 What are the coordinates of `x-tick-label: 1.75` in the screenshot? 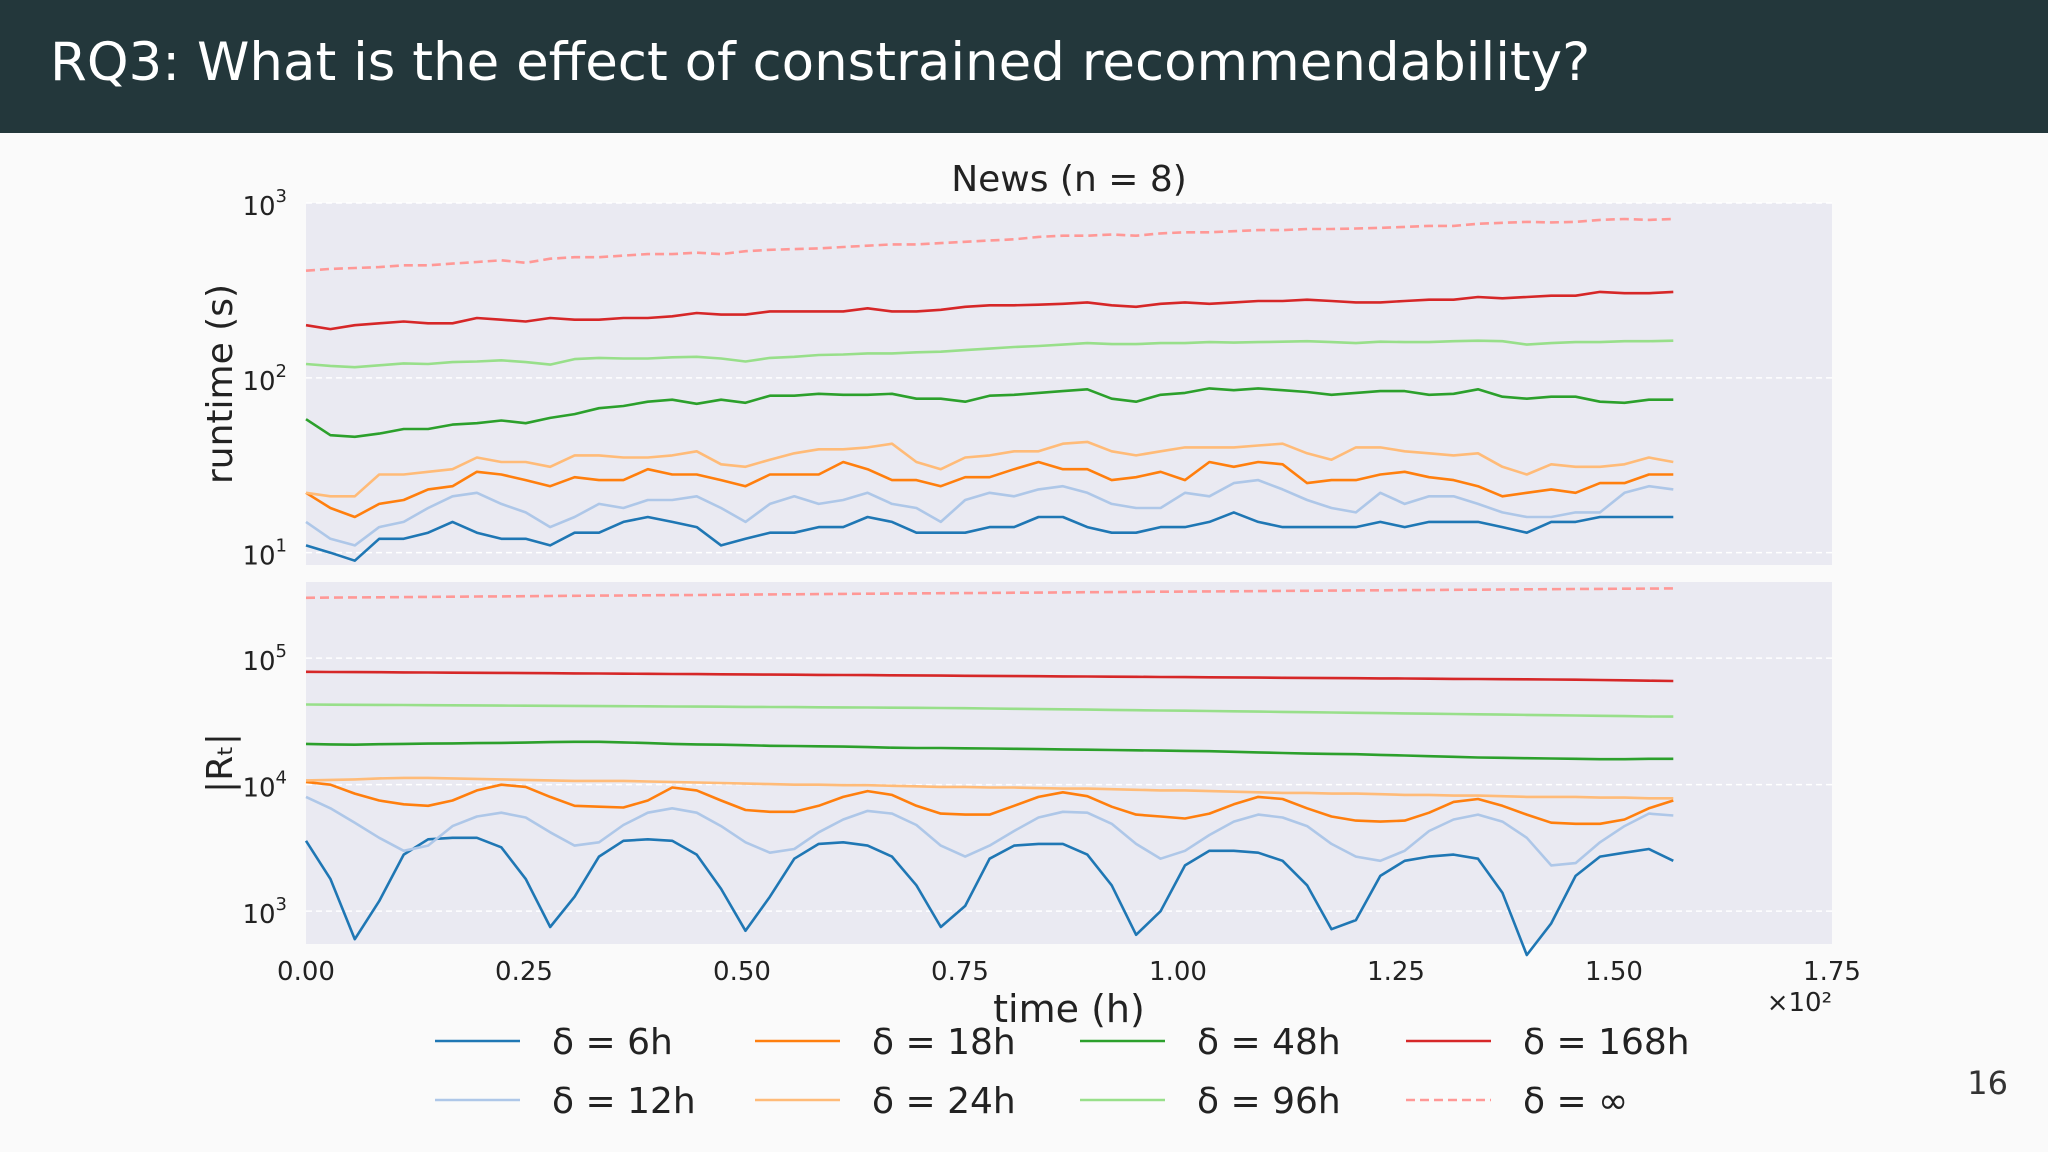 It's located at (1832, 972).